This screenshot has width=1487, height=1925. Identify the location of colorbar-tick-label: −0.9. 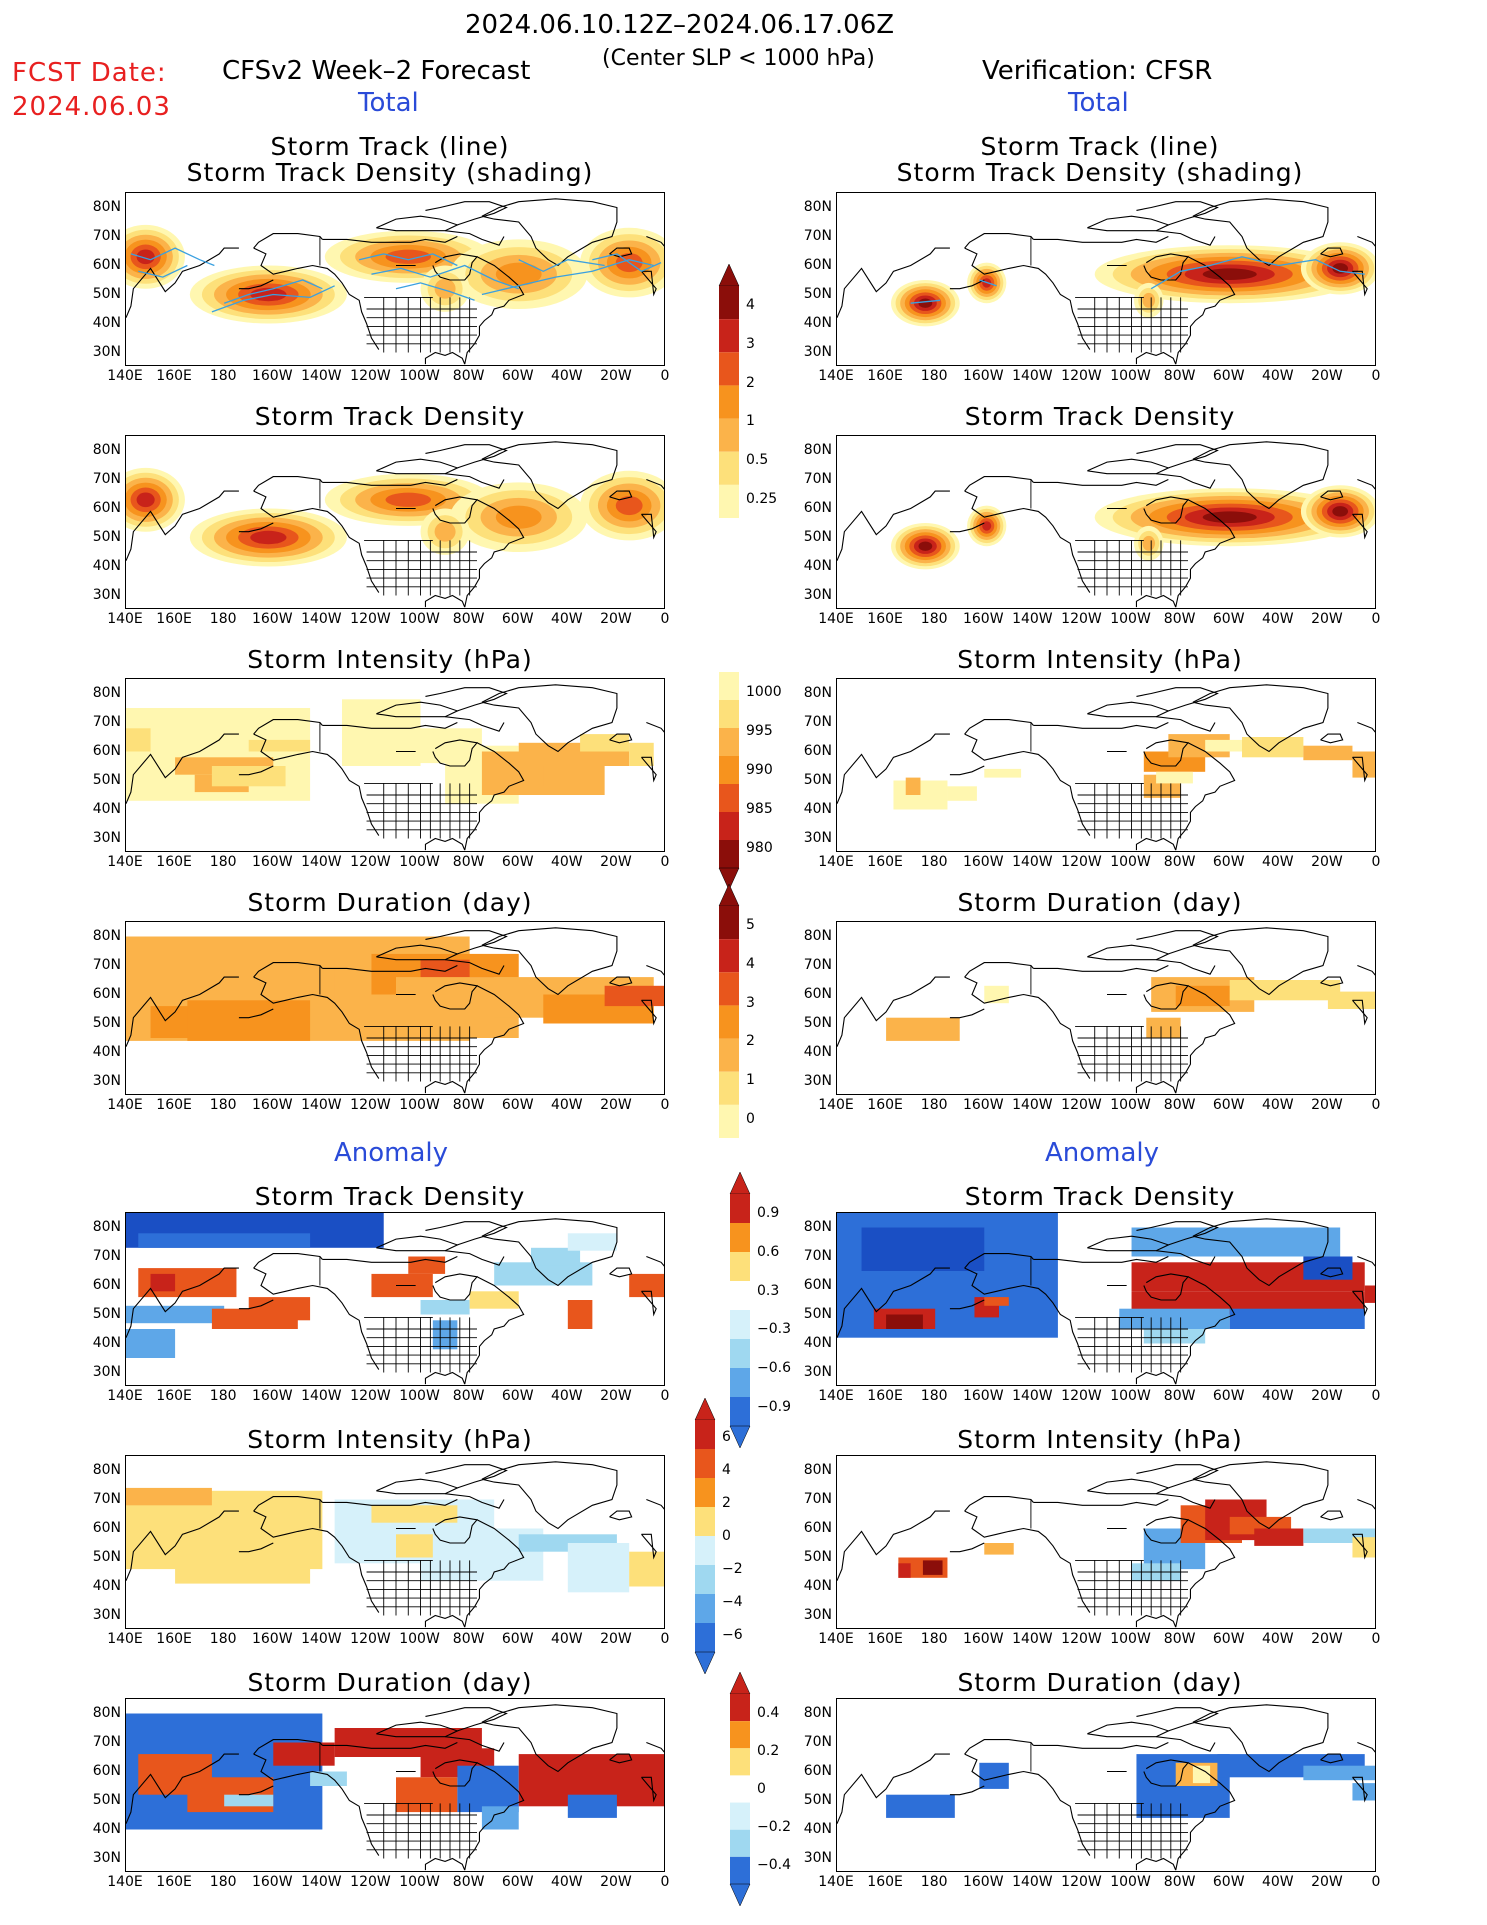
(774, 1406).